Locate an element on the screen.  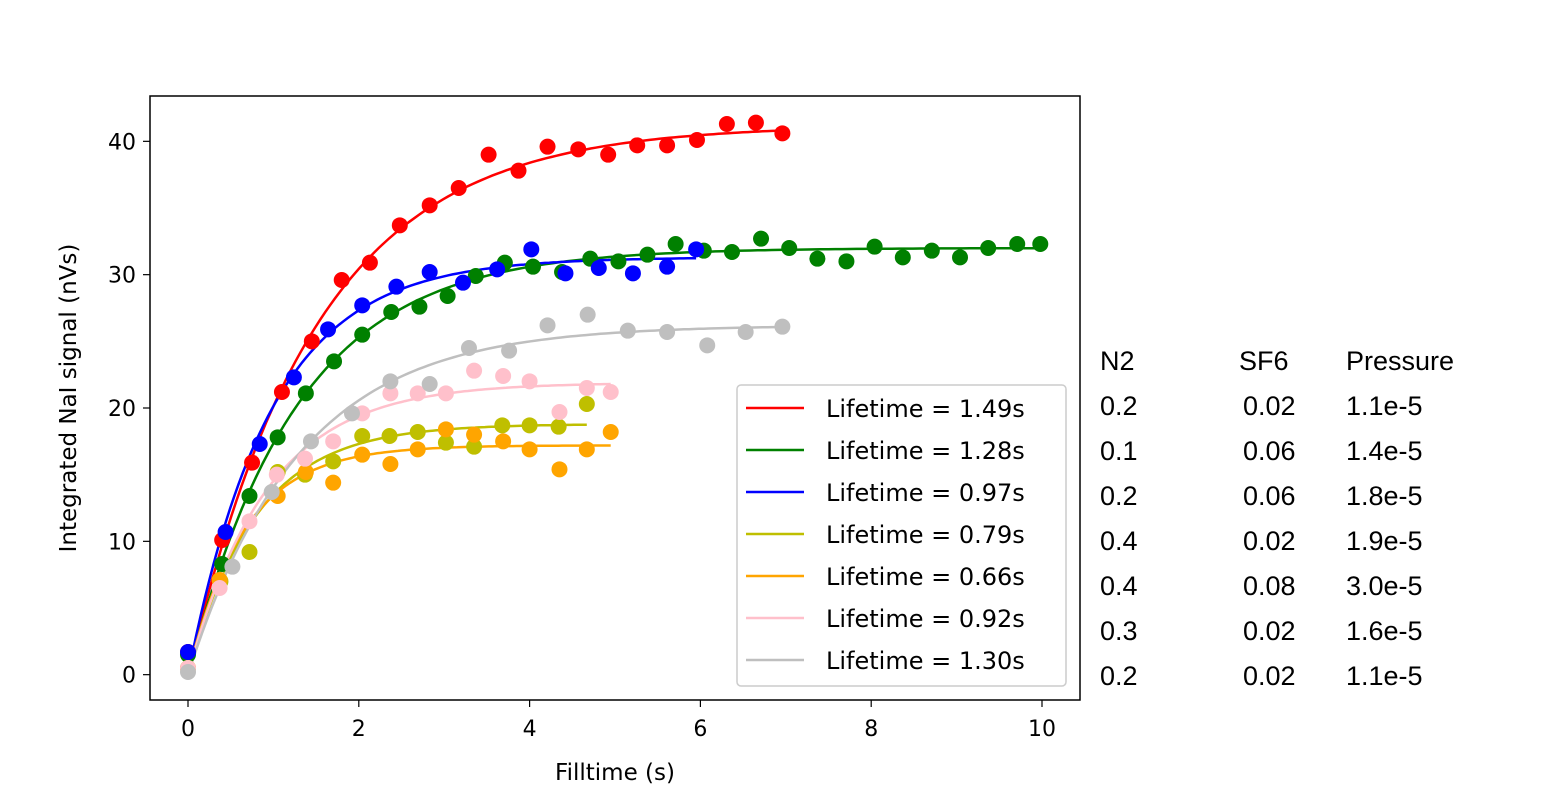
x-tick-label: 2 is located at coordinates (359, 729).